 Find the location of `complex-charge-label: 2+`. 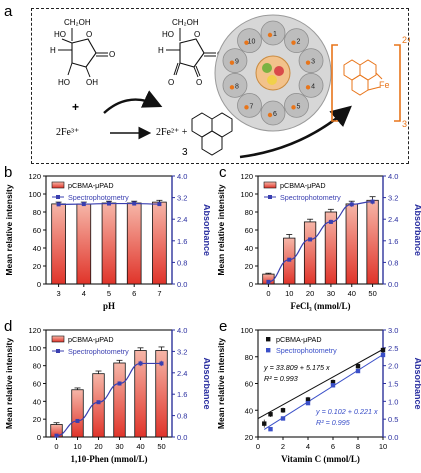

complex-charge-label: 2+ is located at coordinates (406, 40).